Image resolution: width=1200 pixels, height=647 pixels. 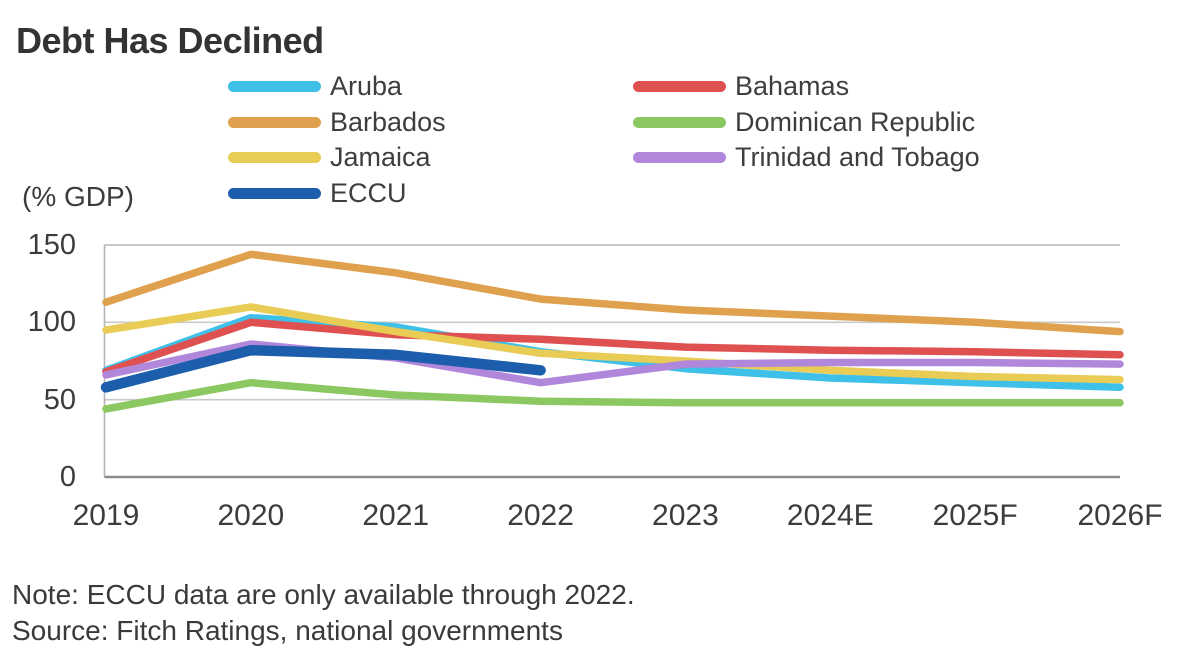 What do you see at coordinates (274, 87) in the screenshot?
I see `legend-swatch-aruba` at bounding box center [274, 87].